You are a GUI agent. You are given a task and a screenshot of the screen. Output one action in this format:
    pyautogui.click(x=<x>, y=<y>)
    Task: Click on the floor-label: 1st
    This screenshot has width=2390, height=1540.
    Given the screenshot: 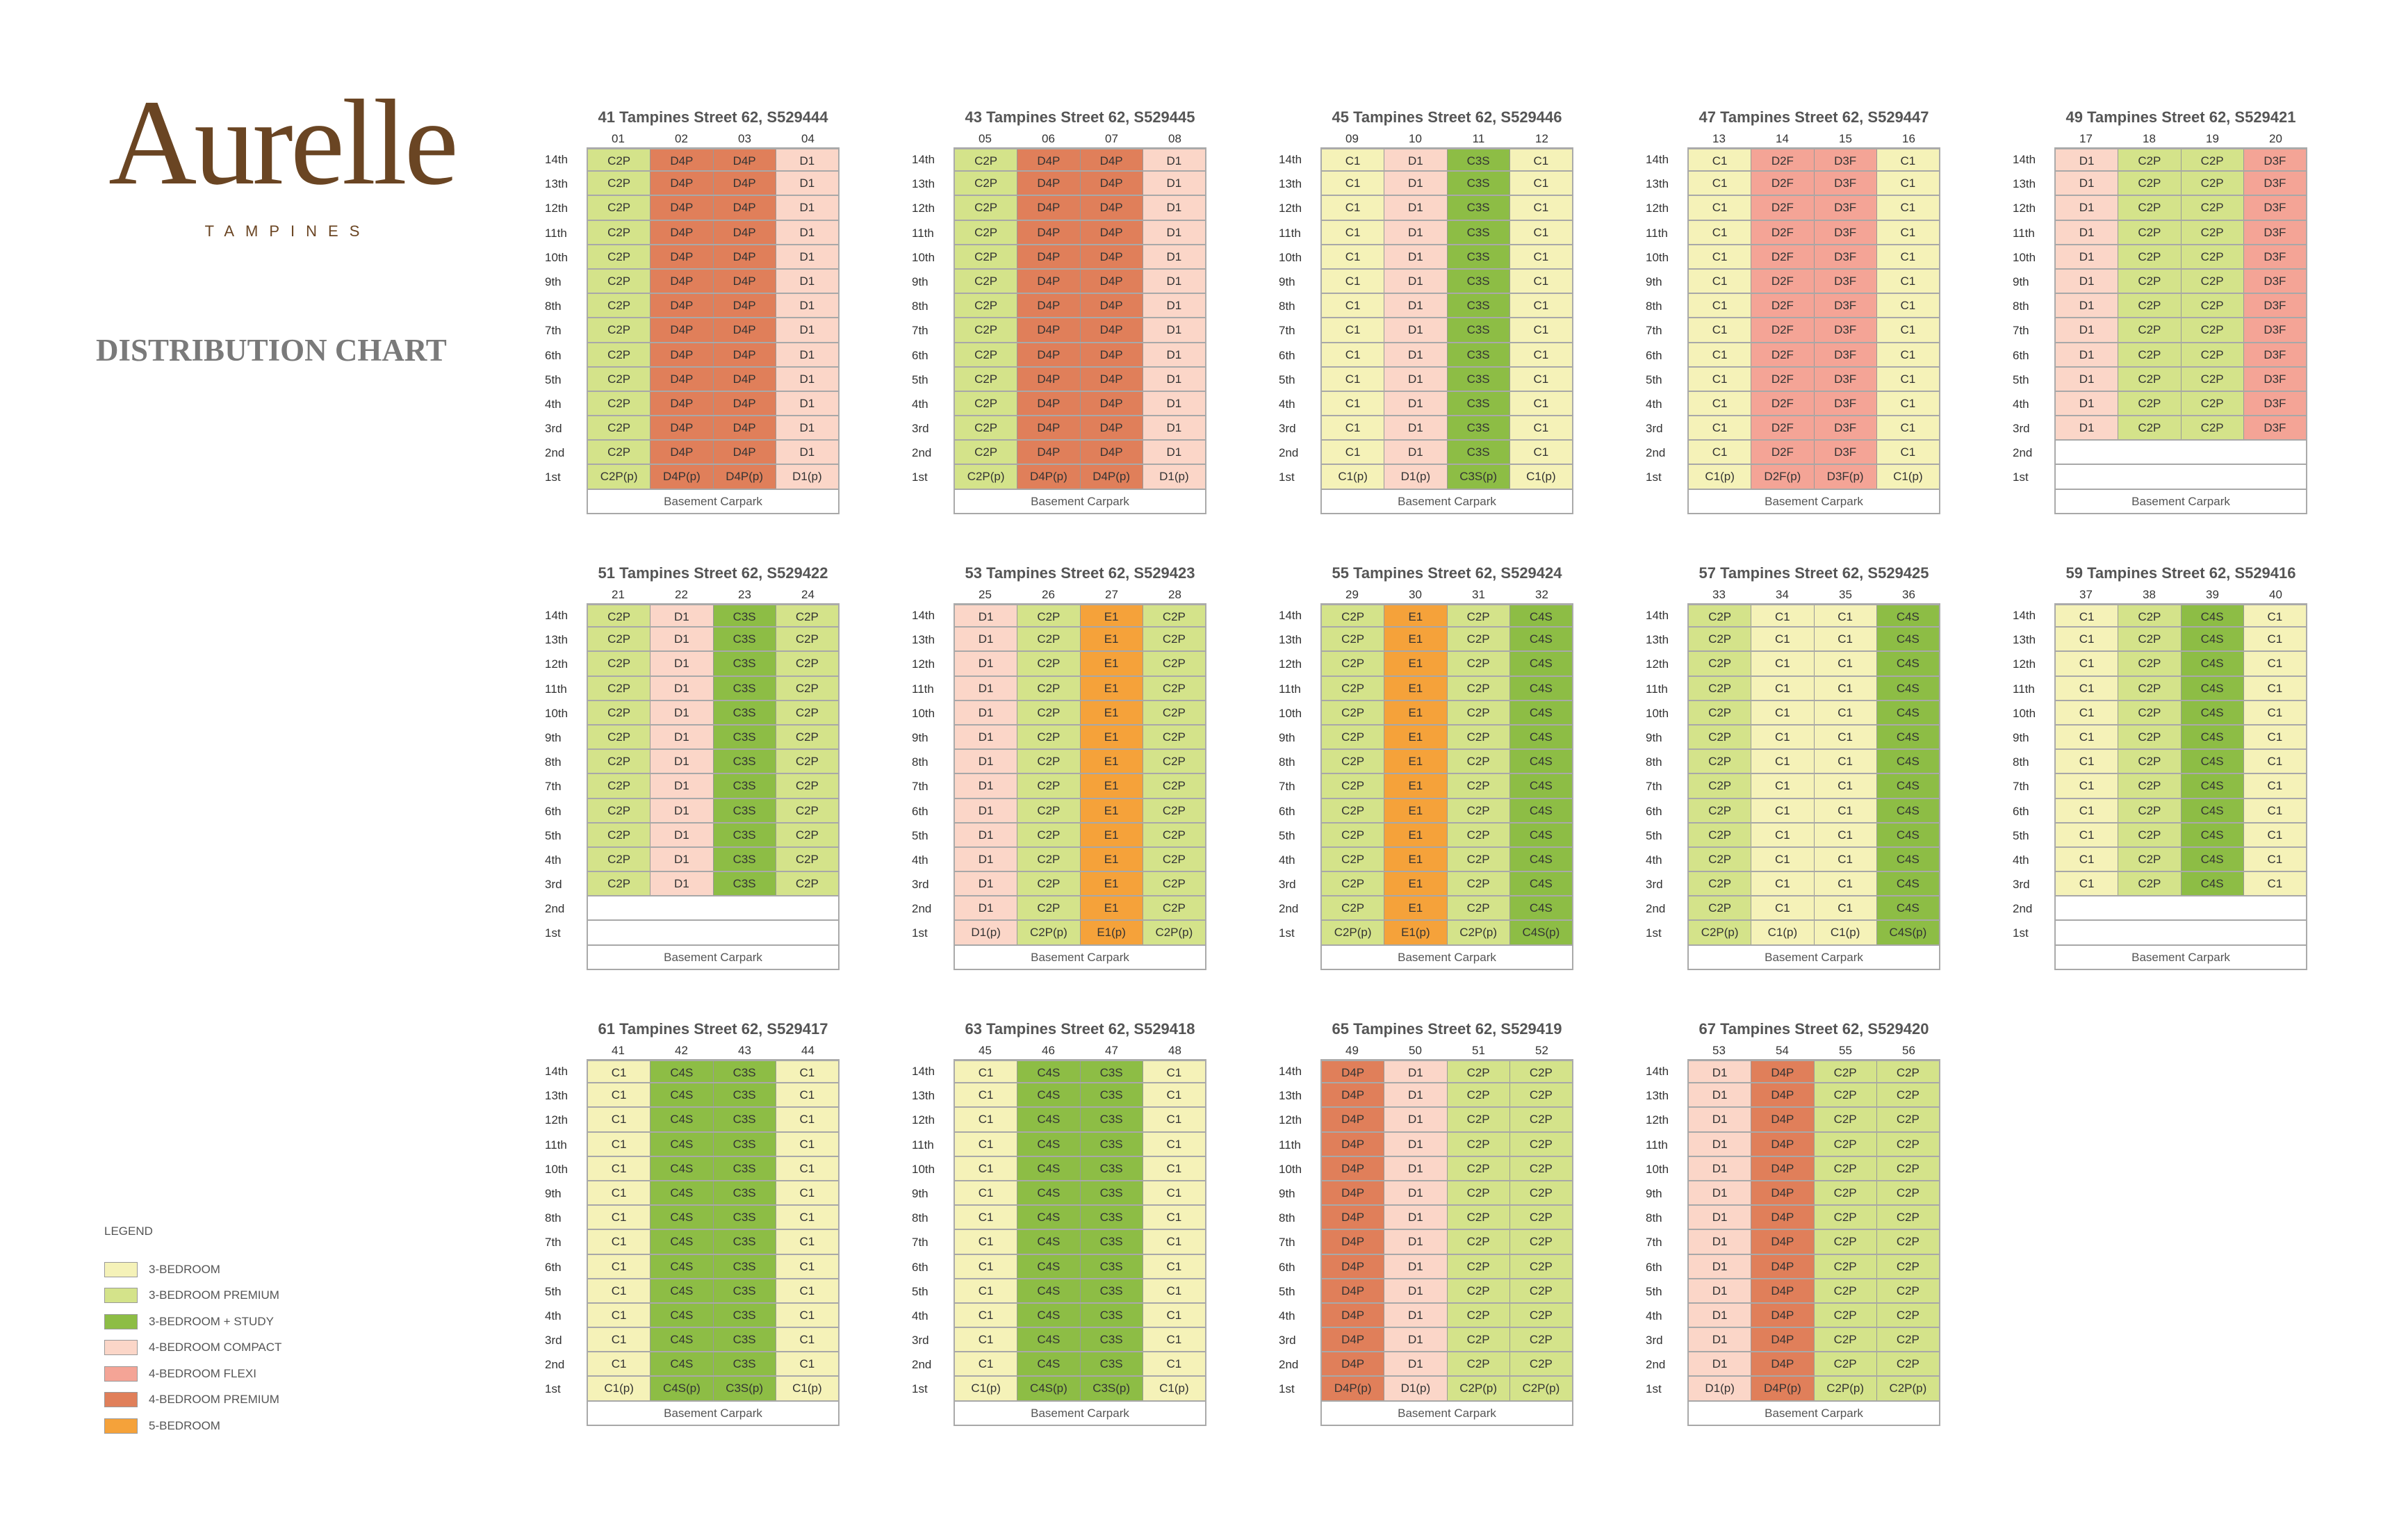 What is the action you would take?
    pyautogui.click(x=920, y=1389)
    